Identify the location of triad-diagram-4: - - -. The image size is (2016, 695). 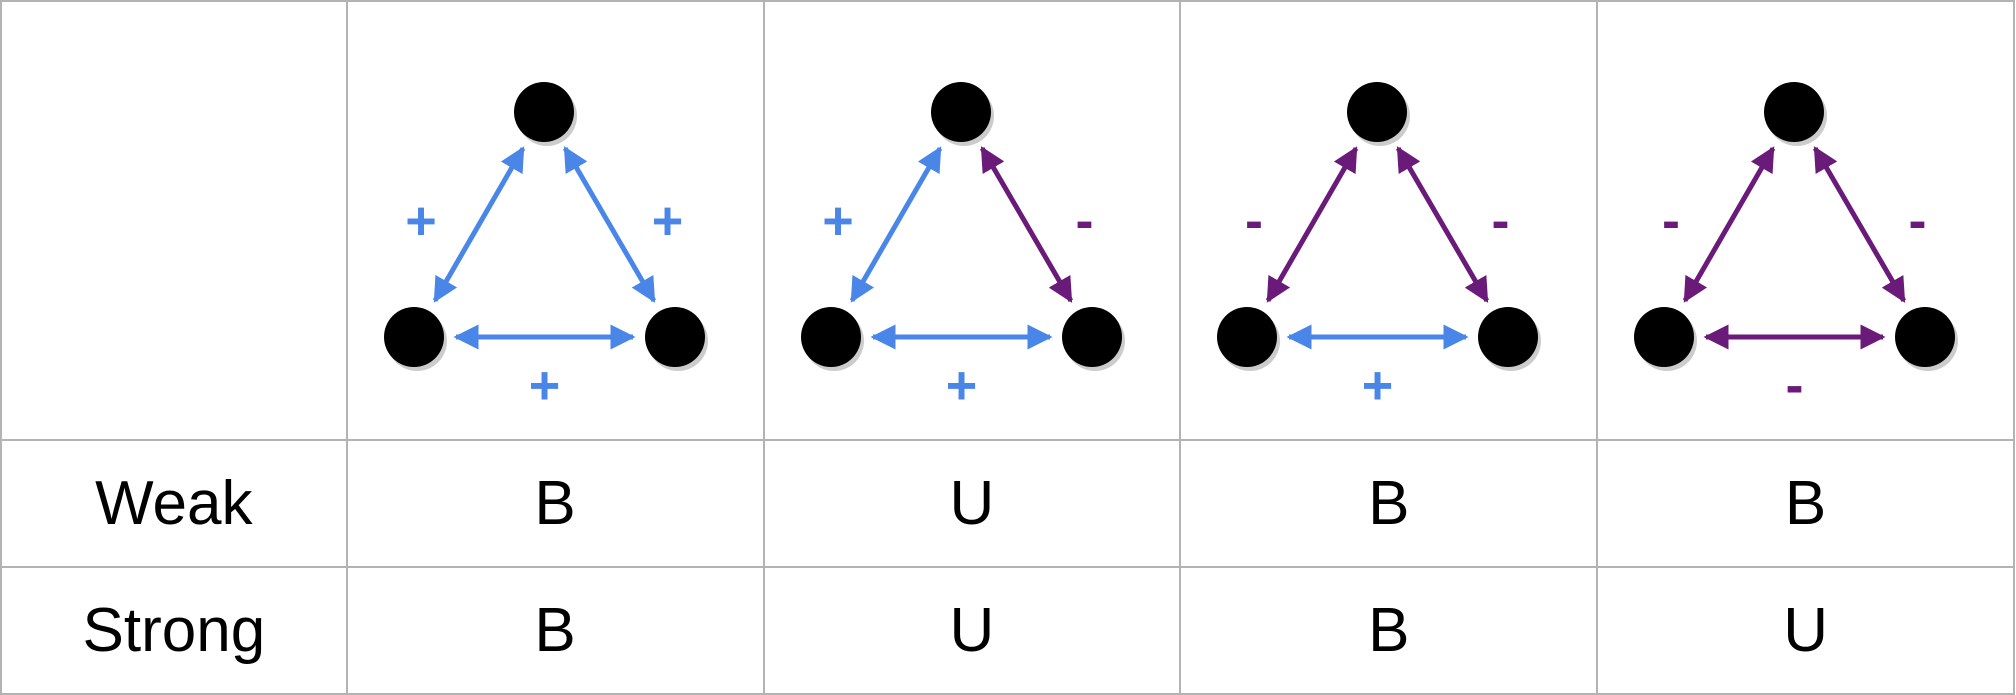
(1796, 248).